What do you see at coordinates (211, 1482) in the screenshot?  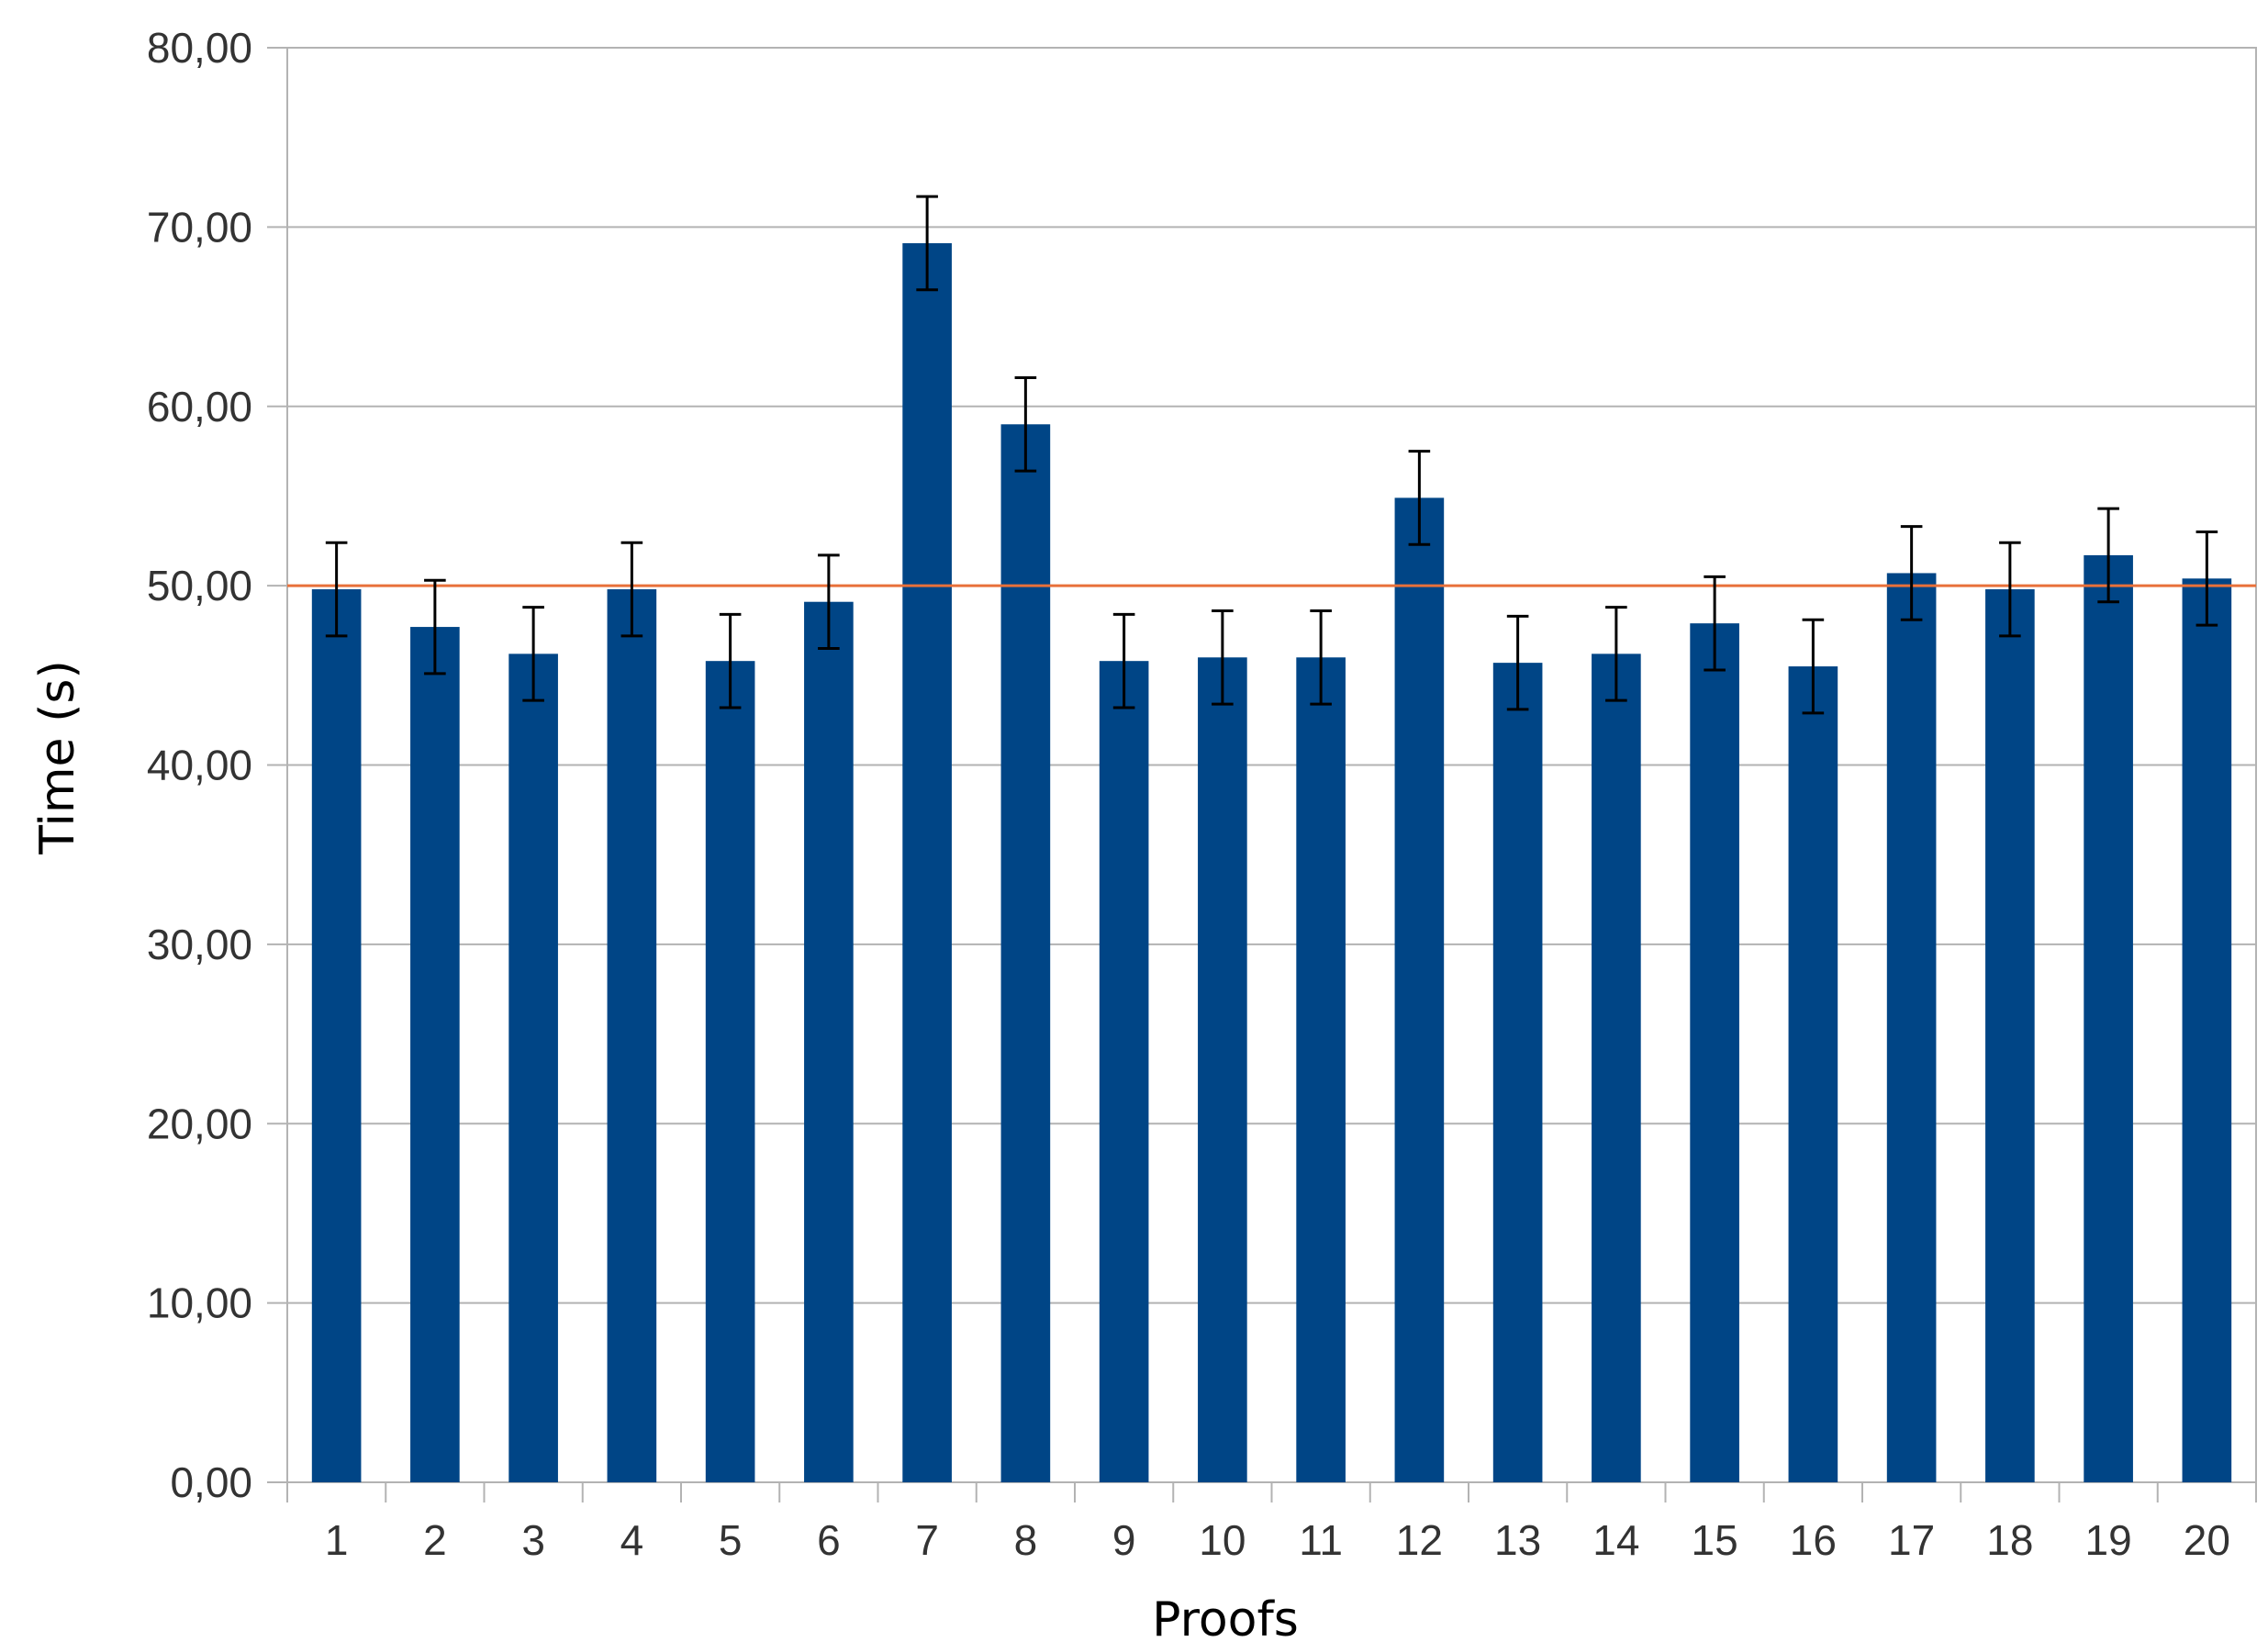 I see `y-tick-label: 0,00` at bounding box center [211, 1482].